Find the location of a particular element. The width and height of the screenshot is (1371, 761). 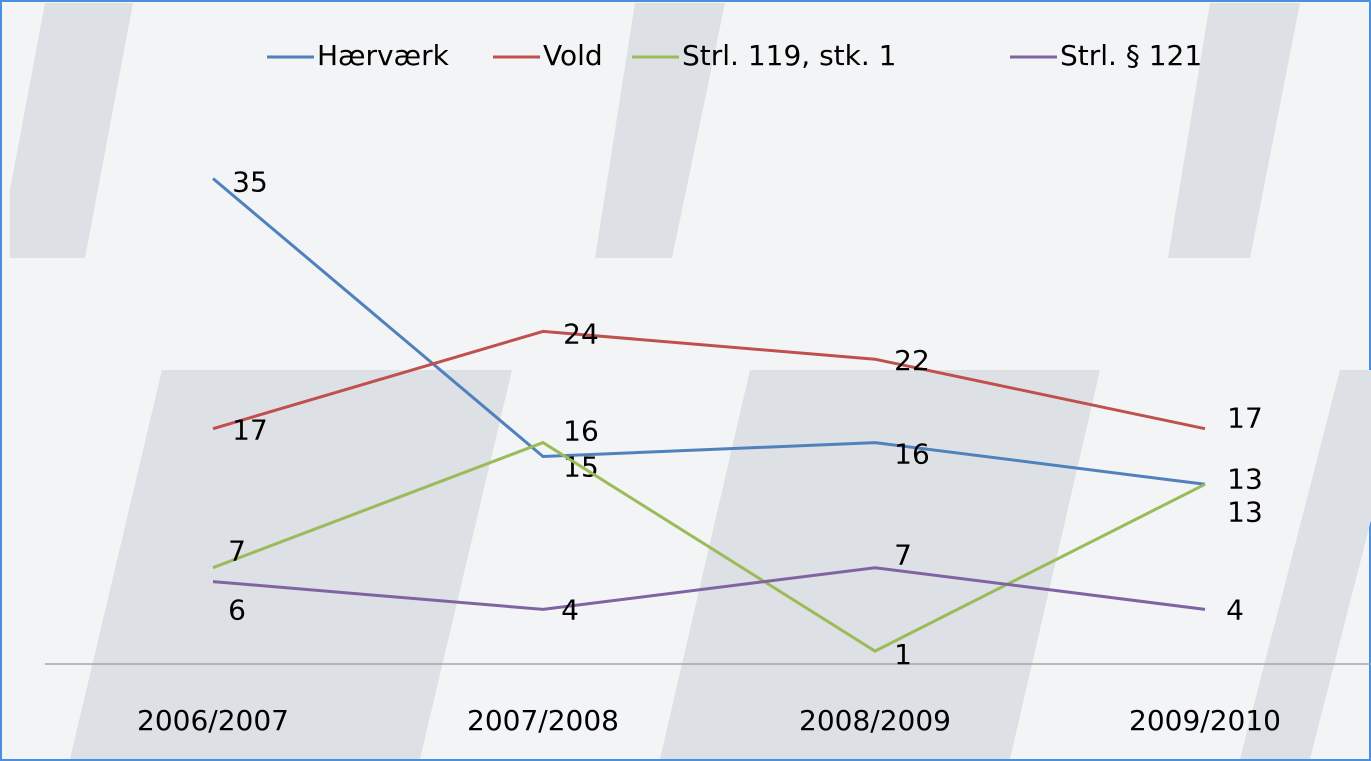

x-tick-label: 2009/2010 is located at coordinates (1205, 720).